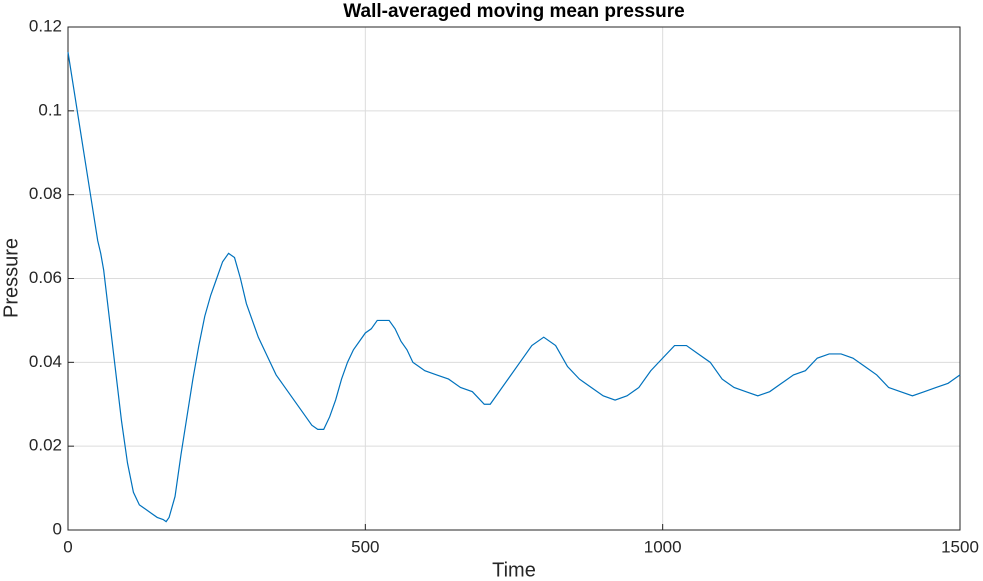  I want to click on x-tick-label: 1000, so click(663, 546).